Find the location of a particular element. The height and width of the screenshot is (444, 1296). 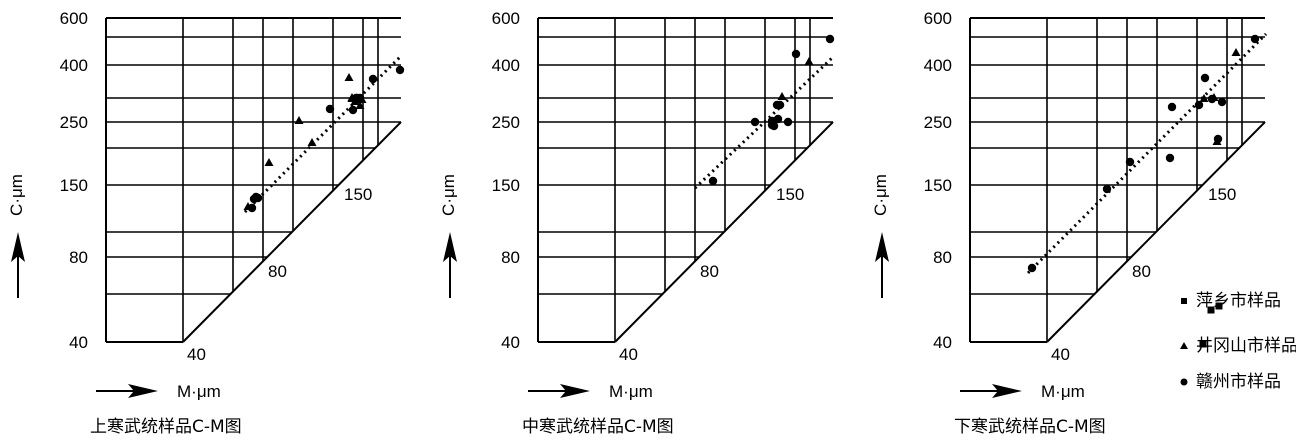

legend-marker-square-icon is located at coordinates (1184, 301).